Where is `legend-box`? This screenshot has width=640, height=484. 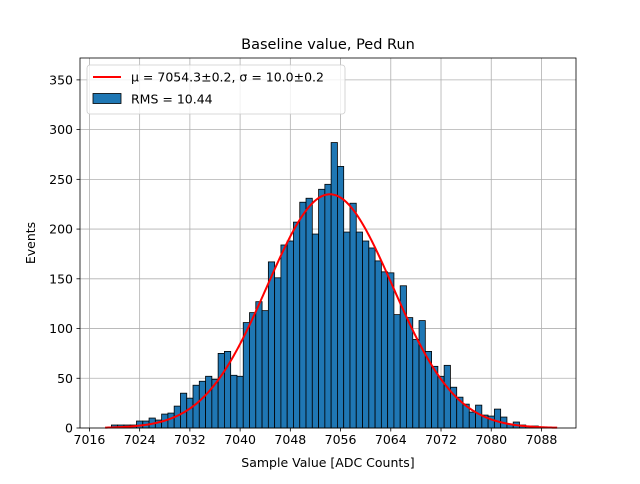 legend-box is located at coordinates (216, 89).